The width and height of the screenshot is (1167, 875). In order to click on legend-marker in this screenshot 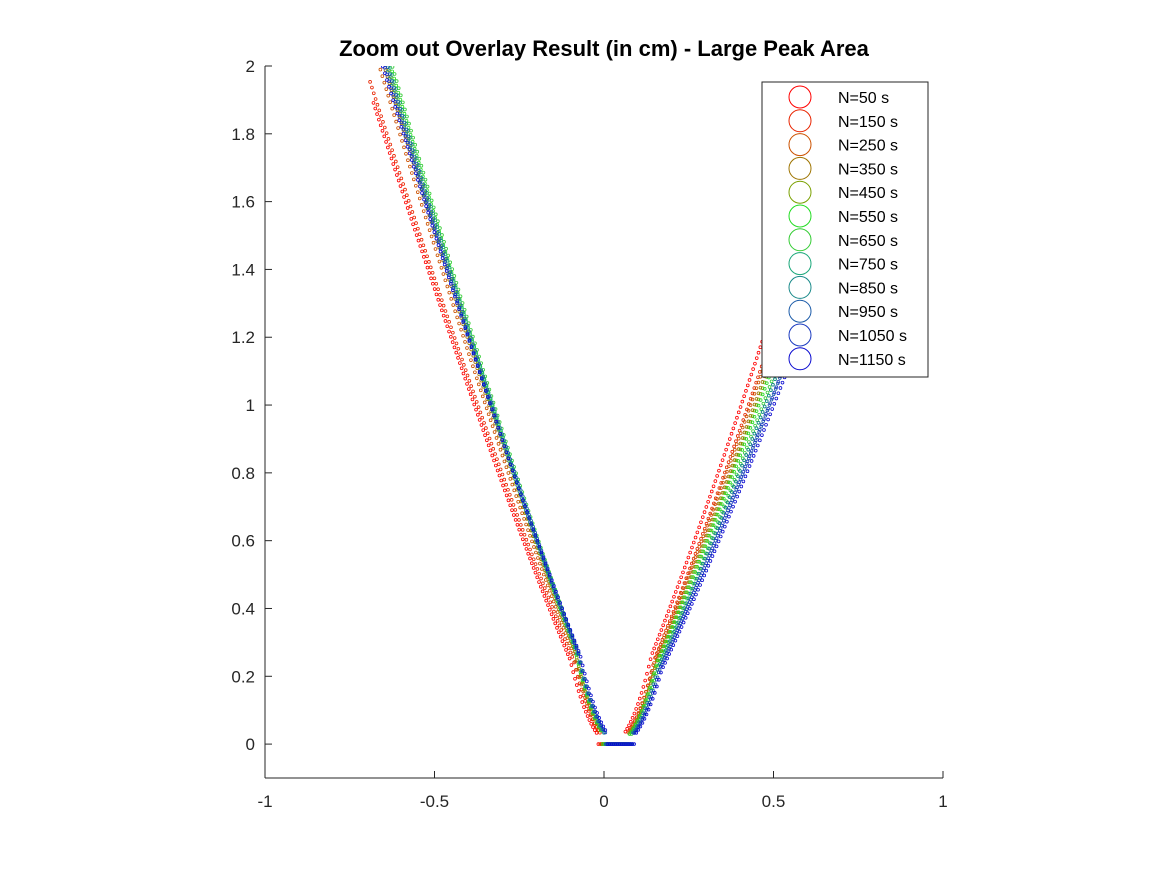, I will do `click(800, 359)`.